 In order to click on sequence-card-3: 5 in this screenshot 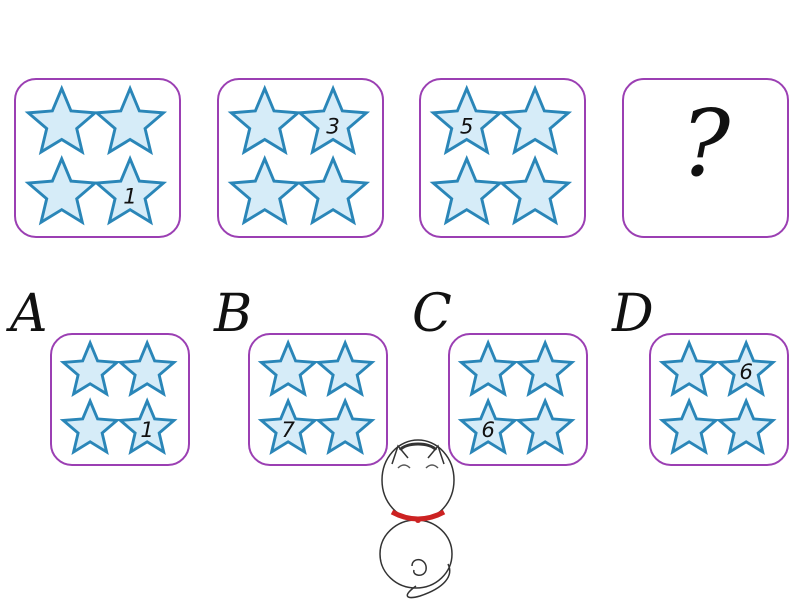, I will do `click(502, 158)`.